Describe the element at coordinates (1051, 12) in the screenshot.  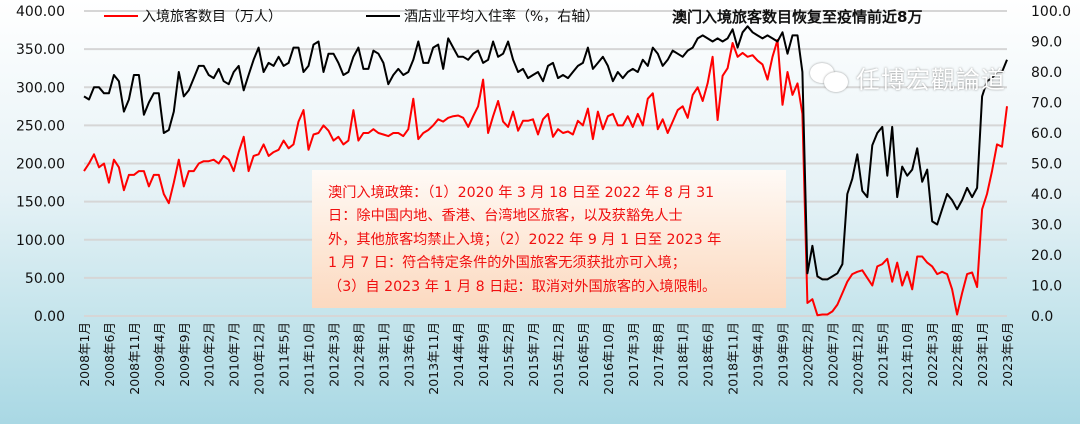
I see `right-axis-tick-label: 100.0` at that location.